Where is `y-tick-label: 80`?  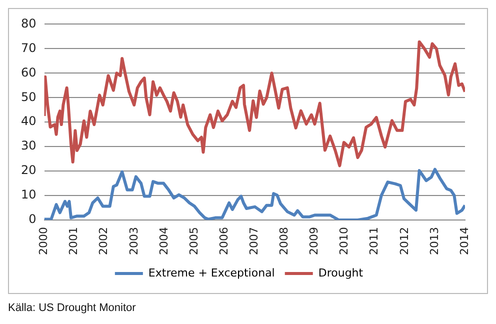 y-tick-label: 80 is located at coordinates (28, 23).